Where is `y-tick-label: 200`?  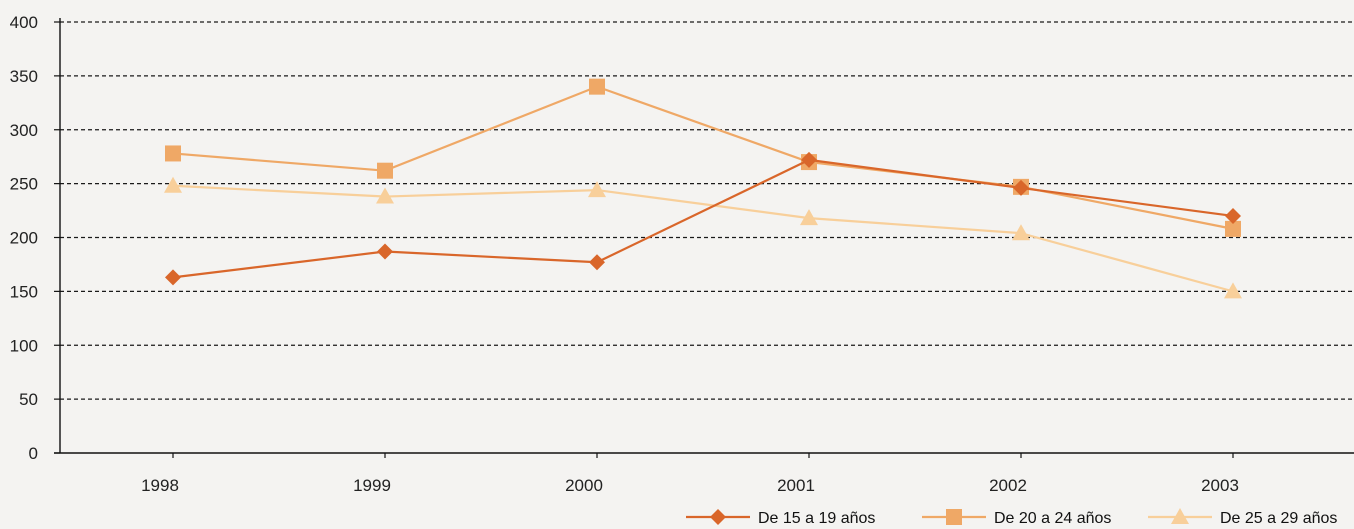 y-tick-label: 200 is located at coordinates (24, 238).